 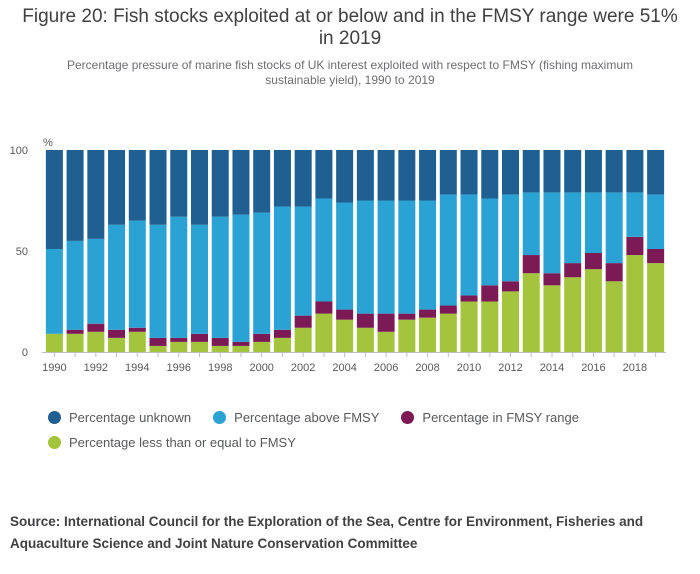 What do you see at coordinates (635, 368) in the screenshot?
I see `x-tick-label: 2018` at bounding box center [635, 368].